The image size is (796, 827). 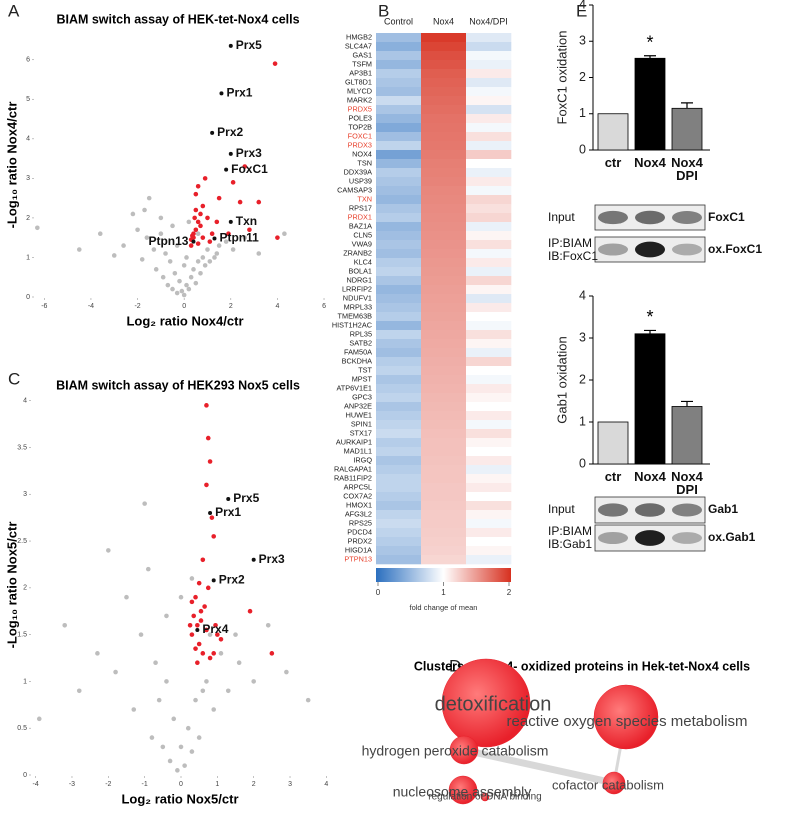 What do you see at coordinates (627, 721) in the screenshot?
I see `node-label: reactive oxygen species metabolism` at bounding box center [627, 721].